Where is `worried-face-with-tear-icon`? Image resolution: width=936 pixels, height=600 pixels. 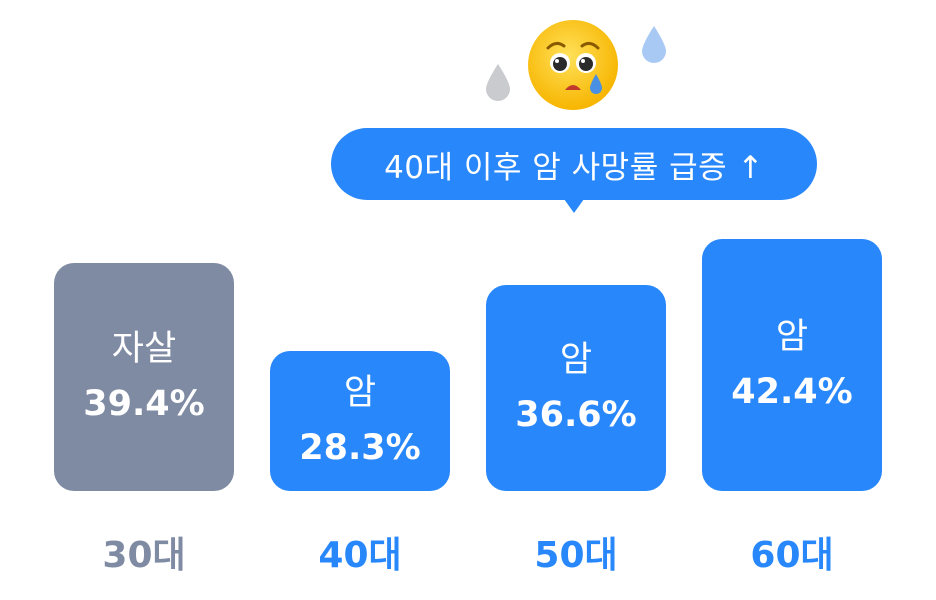 worried-face-with-tear-icon is located at coordinates (573, 65).